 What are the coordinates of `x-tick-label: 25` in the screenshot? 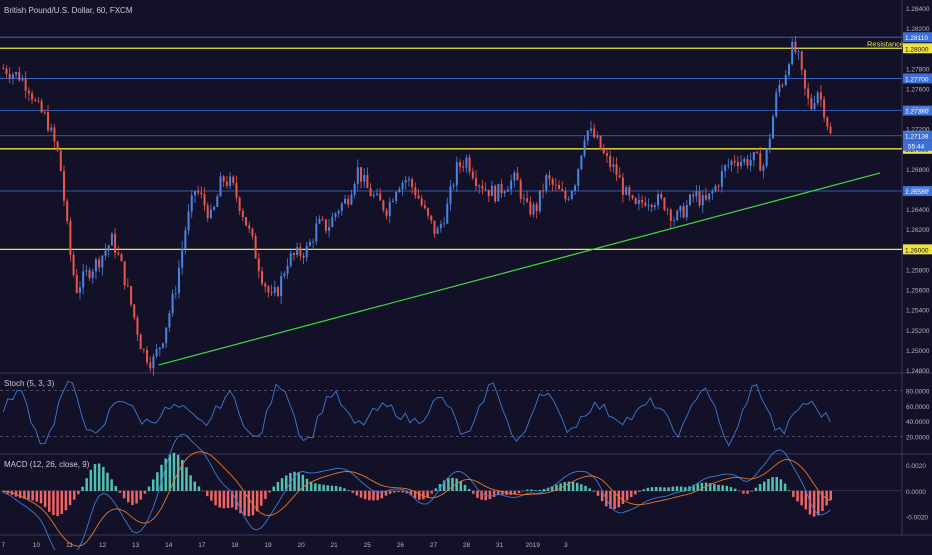 It's located at (368, 545).